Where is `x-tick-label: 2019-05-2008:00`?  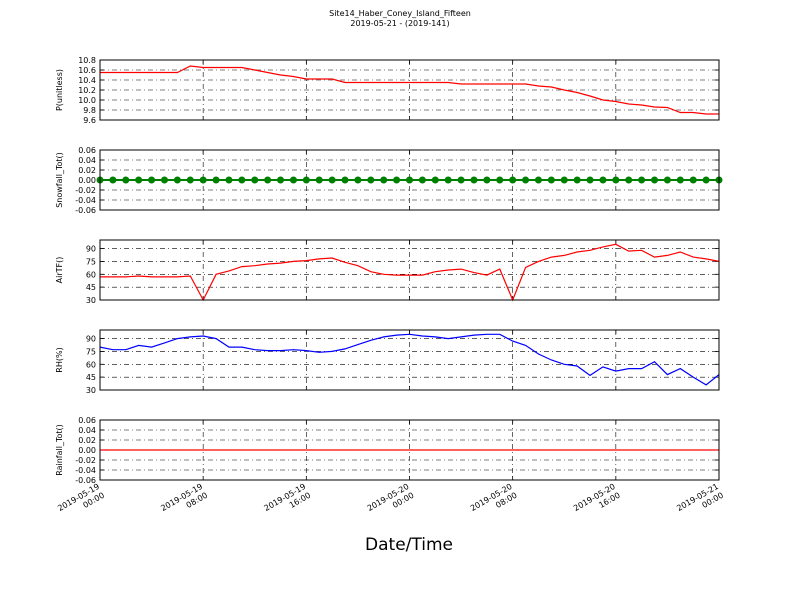
x-tick-label: 2019-05-2008:00 is located at coordinates (494, 502).